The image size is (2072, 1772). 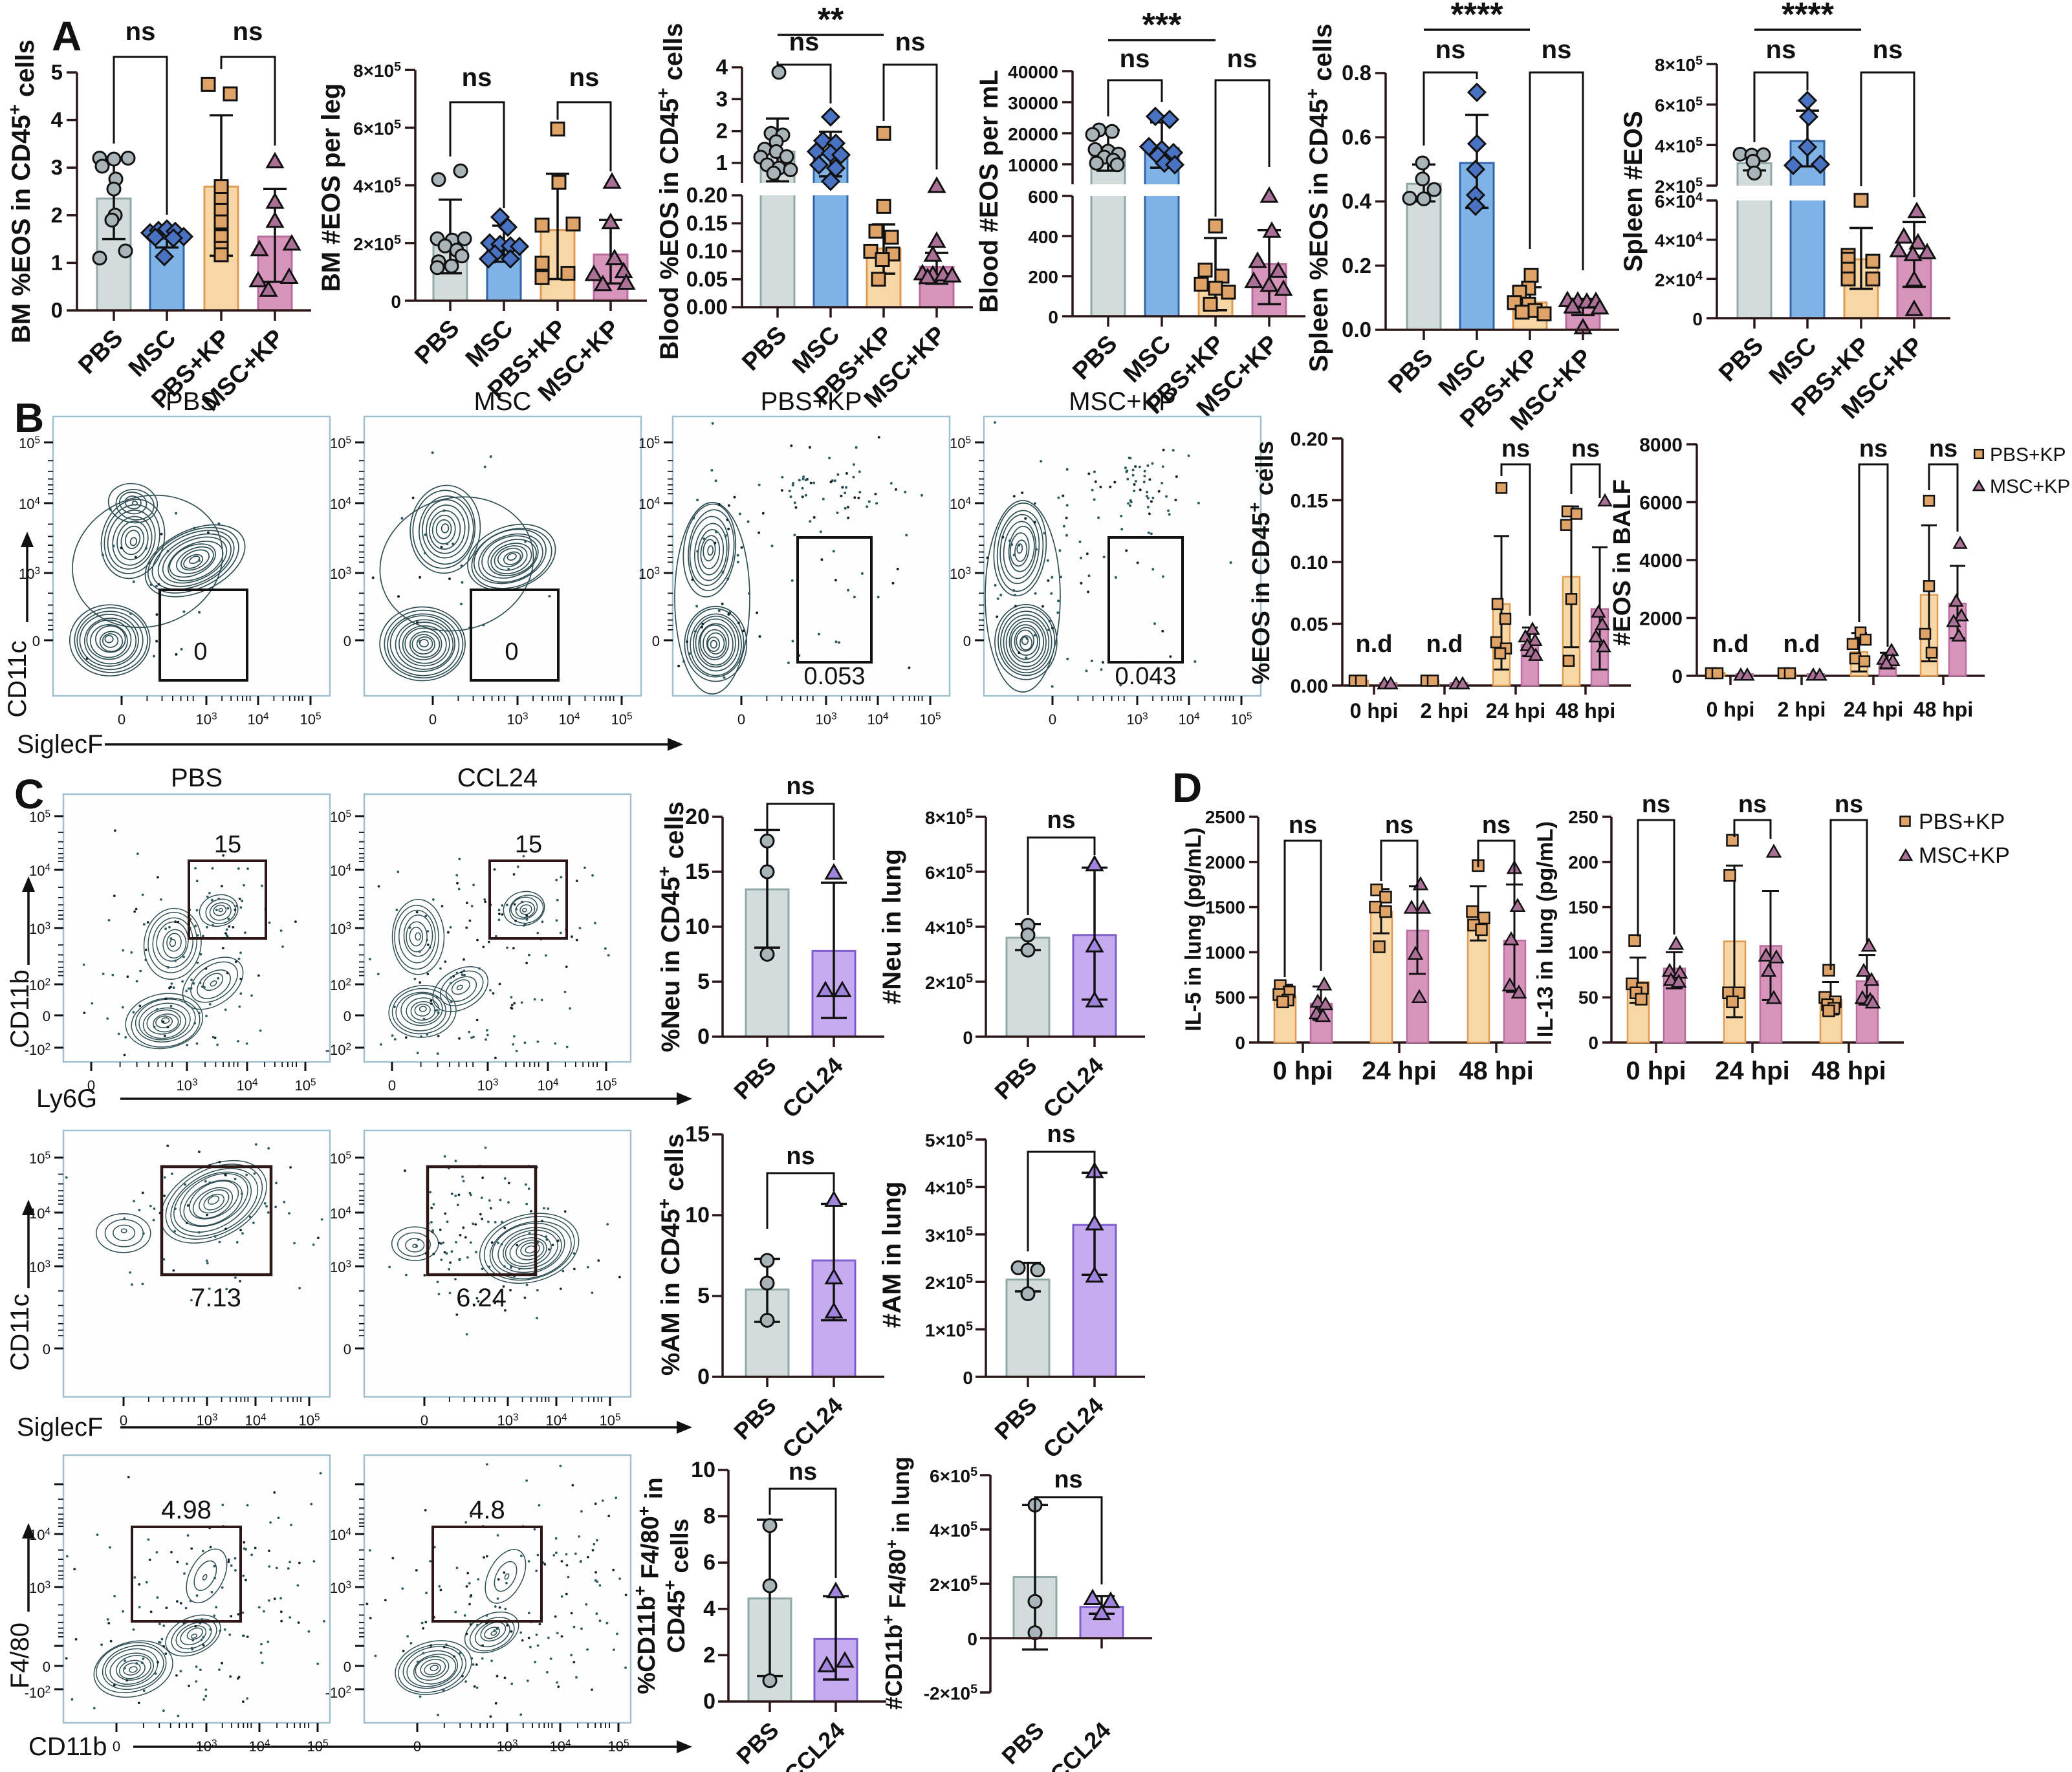 What do you see at coordinates (481, 1298) in the screenshot?
I see `svg-text: 6.24` at bounding box center [481, 1298].